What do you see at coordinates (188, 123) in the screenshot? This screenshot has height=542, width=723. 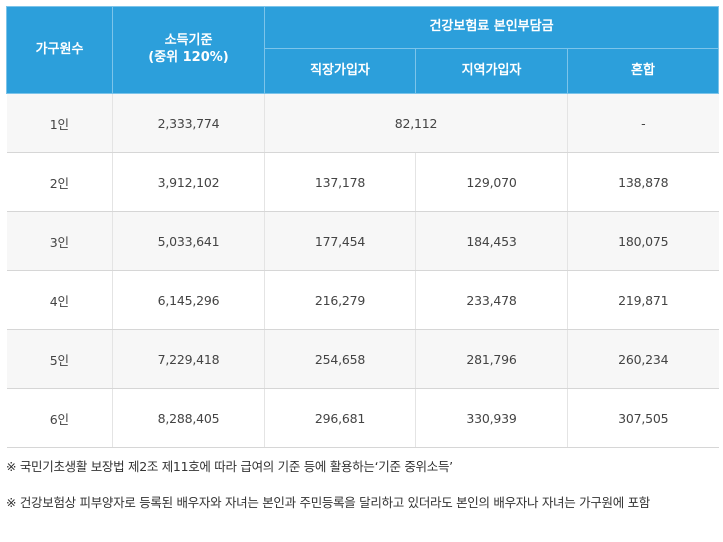 I see `cell-income: 2,333,774` at bounding box center [188, 123].